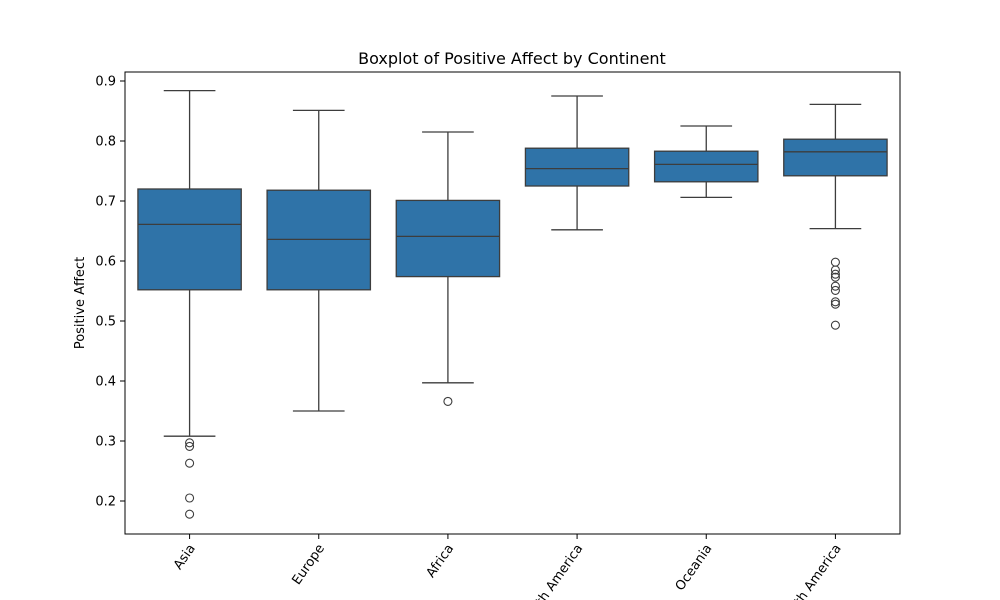 The width and height of the screenshot is (1000, 600). I want to click on y-tick-label: 0.2, so click(105, 502).